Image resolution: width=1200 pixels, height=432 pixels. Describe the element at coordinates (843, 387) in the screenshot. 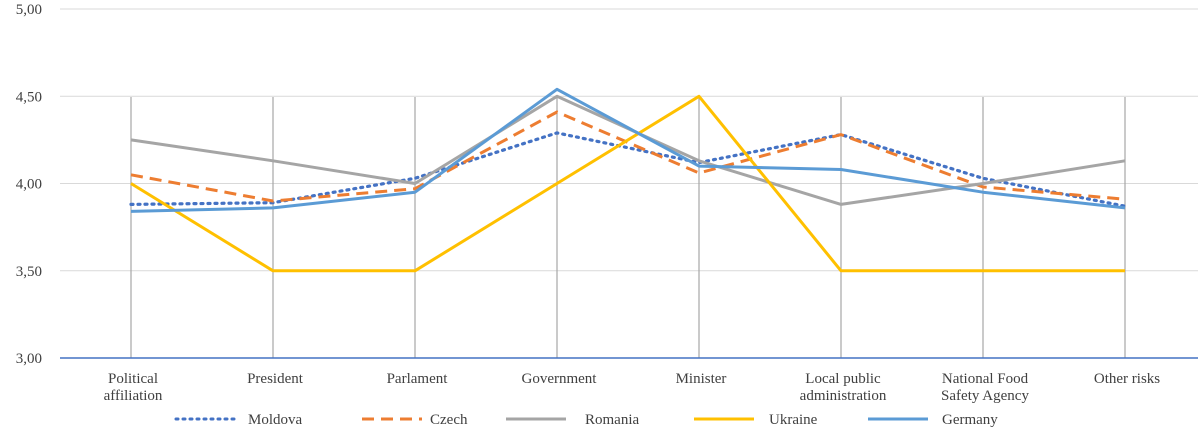

I see `x-tick-label: Local public administration` at that location.